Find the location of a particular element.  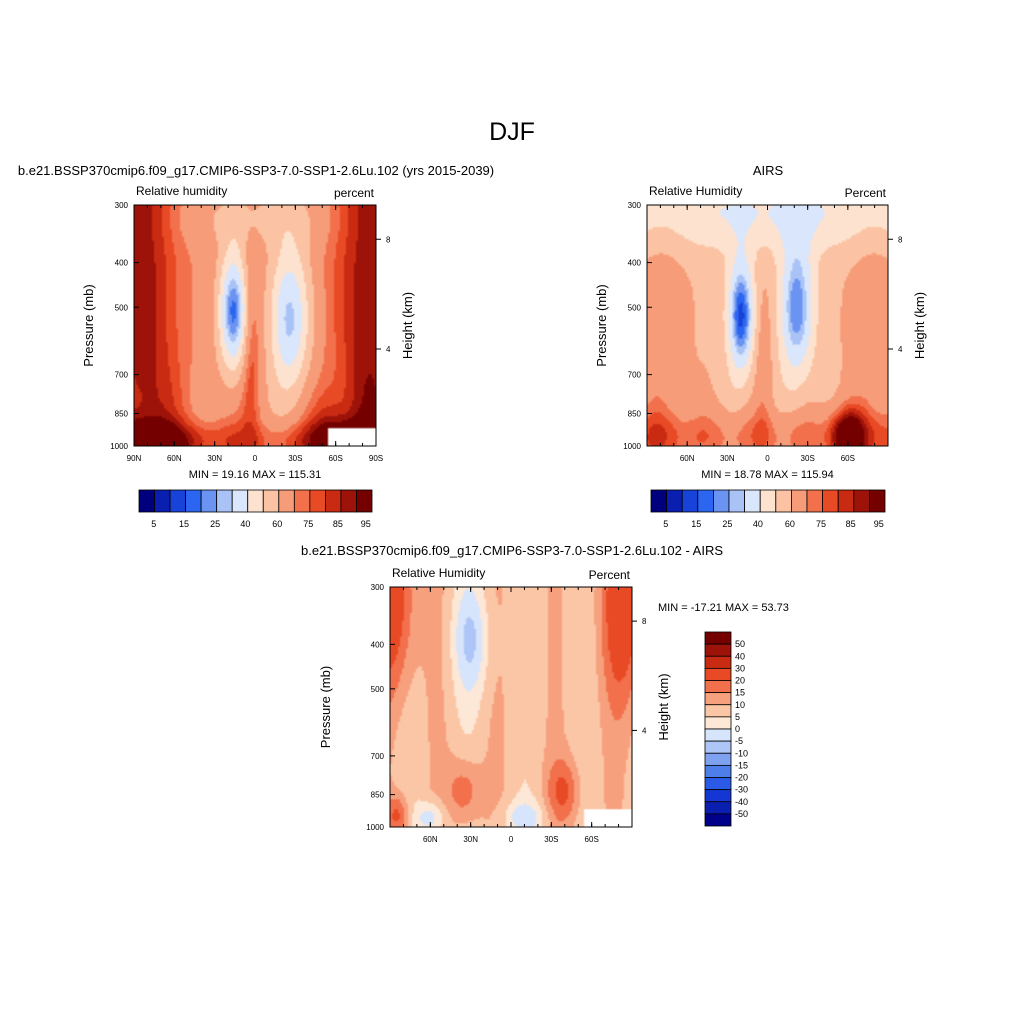

ytick-label-left-5: 1000 is located at coordinates (119, 446).